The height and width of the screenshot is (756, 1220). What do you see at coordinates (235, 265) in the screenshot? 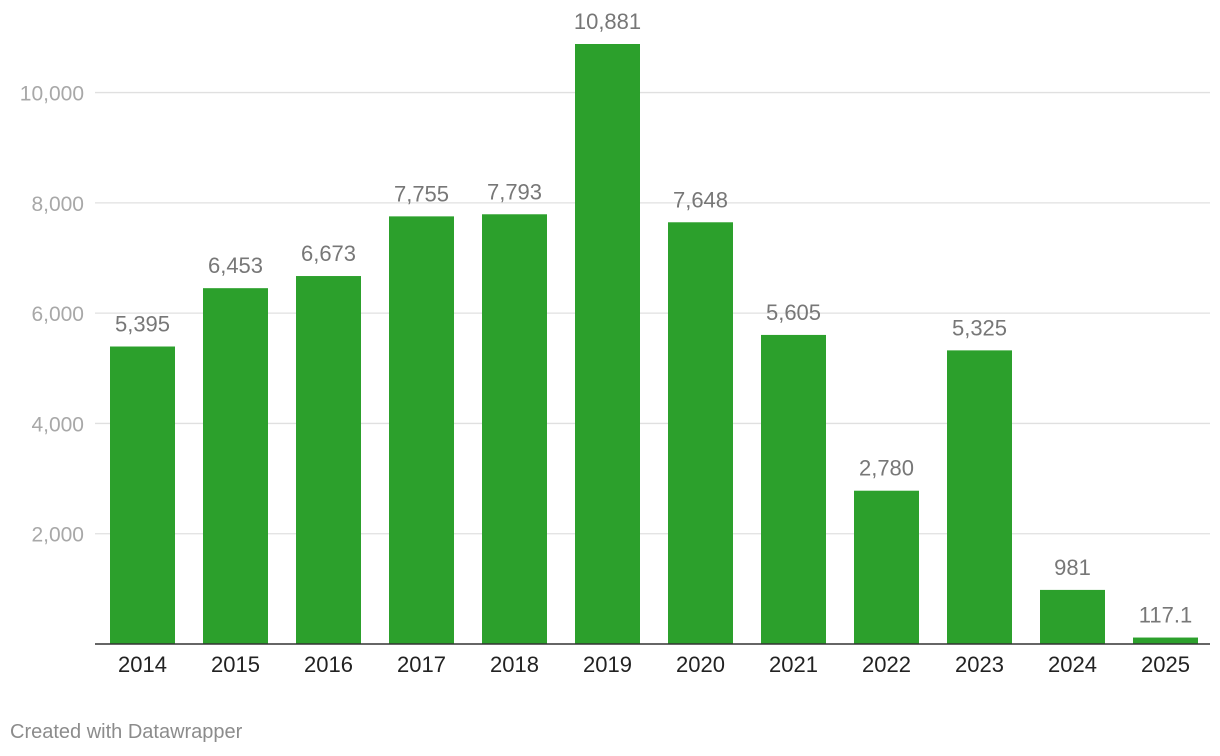
I see `value-label: 6,453` at bounding box center [235, 265].